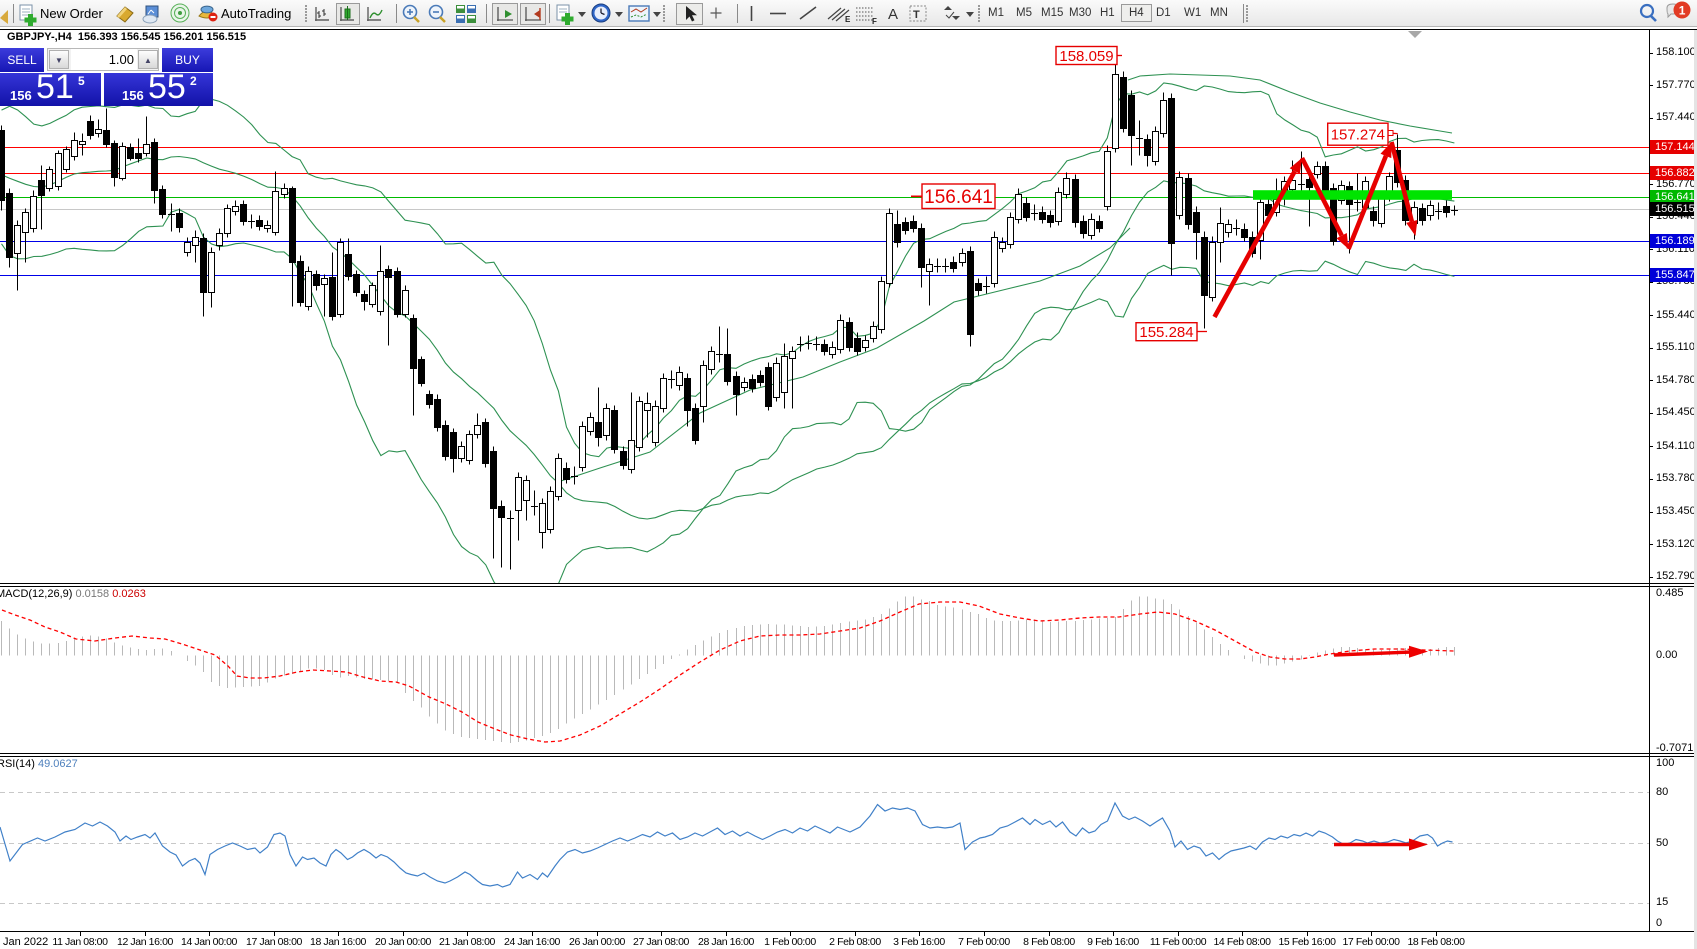  I want to click on svg-text: AutoTrading, so click(256, 13).